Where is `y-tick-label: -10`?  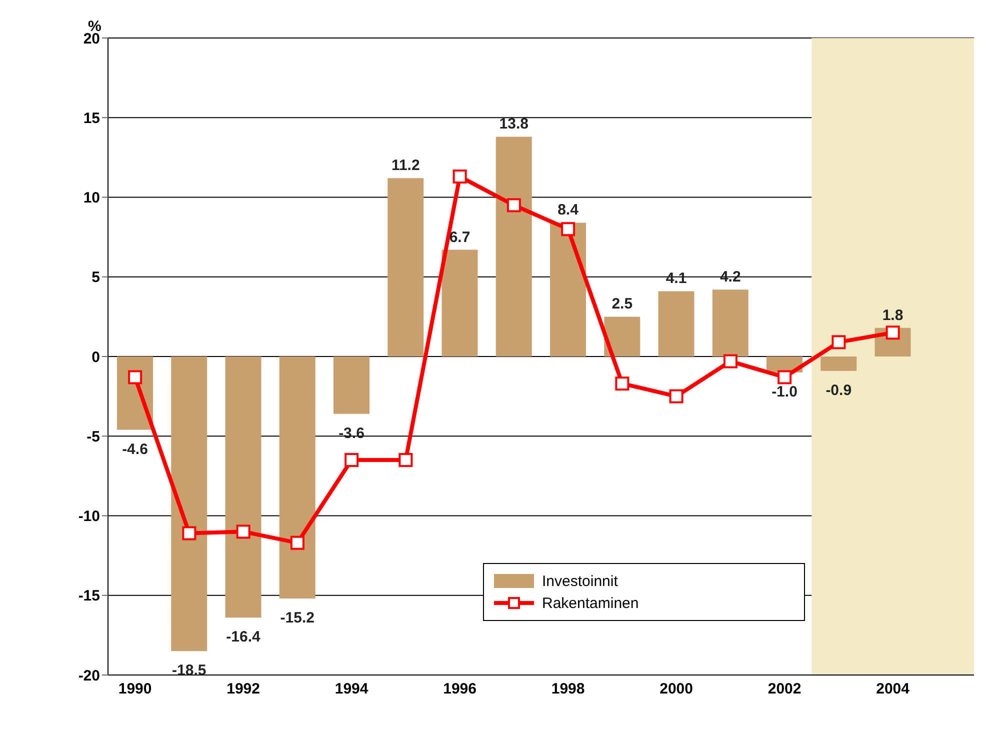 y-tick-label: -10 is located at coordinates (89, 517).